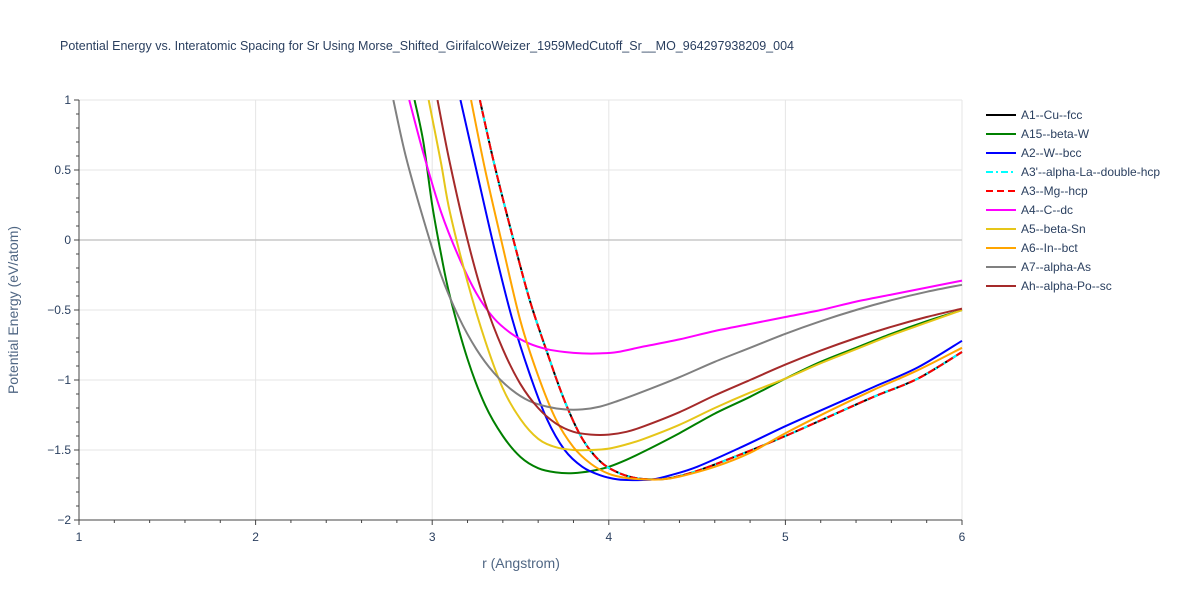 The height and width of the screenshot is (600, 1200). Describe the element at coordinates (1090, 172) in the screenshot. I see `legend-label: A3'--alpha-La--double-hcp` at that location.